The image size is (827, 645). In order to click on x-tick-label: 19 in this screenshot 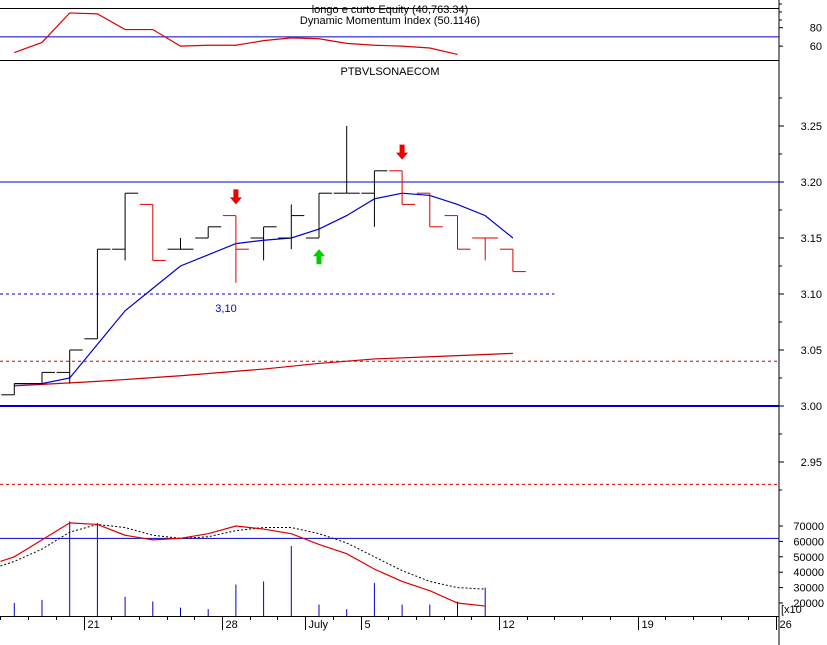, I will do `click(648, 625)`.